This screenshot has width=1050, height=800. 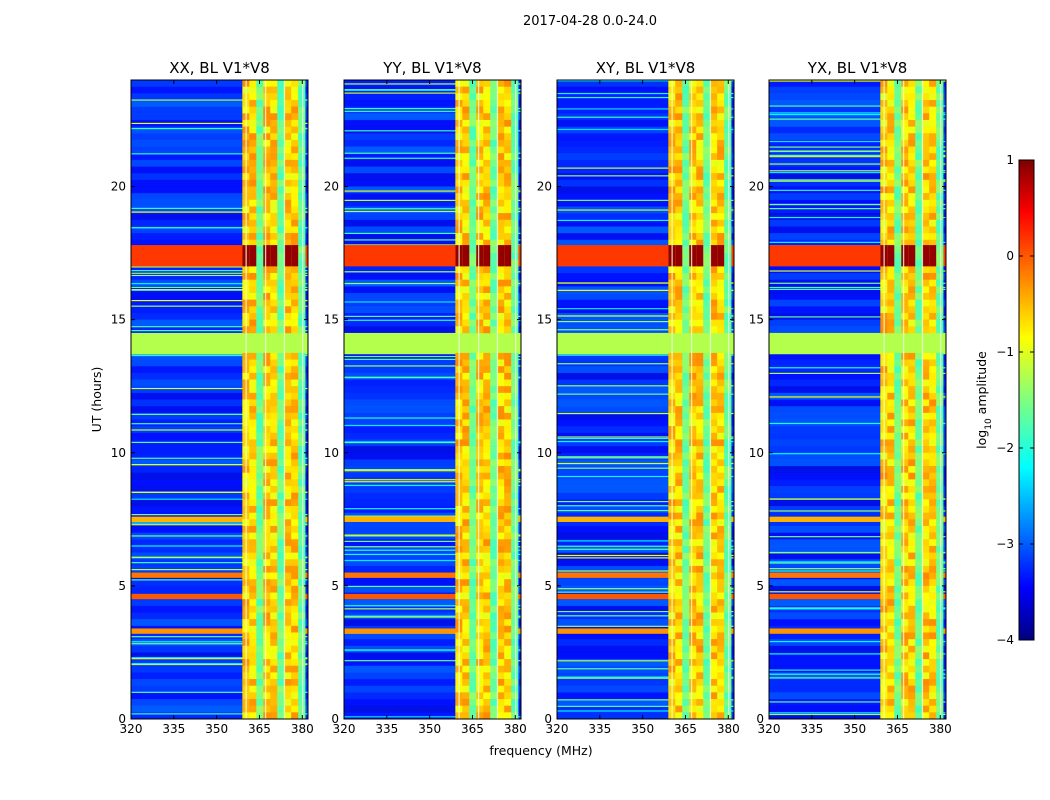 I want to click on panel-title: YY, BL V1*V8, so click(x=431, y=68).